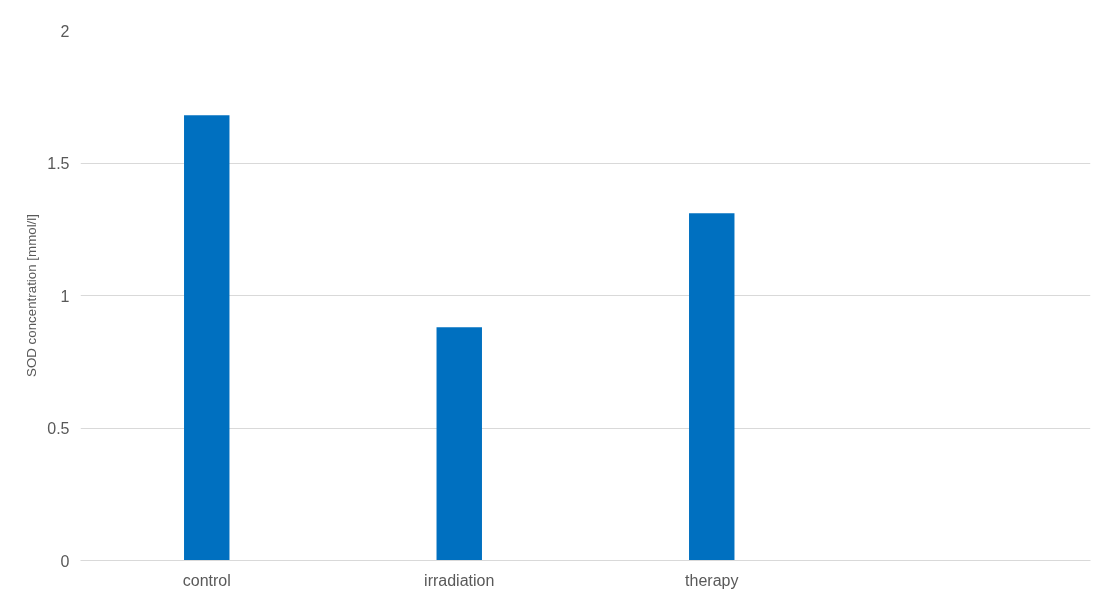  Describe the element at coordinates (206, 580) in the screenshot. I see `x-tick-label: control` at that location.